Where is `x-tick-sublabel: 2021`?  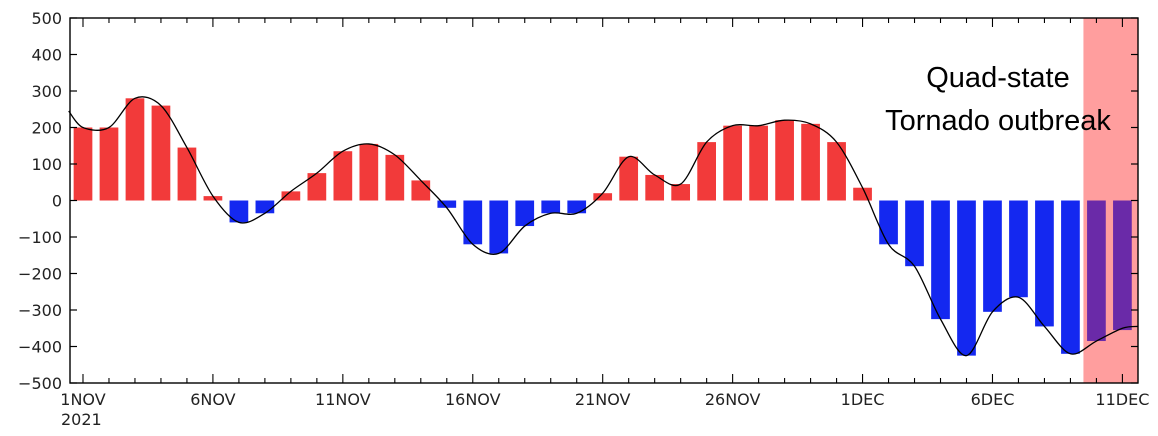
x-tick-sublabel: 2021 is located at coordinates (81, 419).